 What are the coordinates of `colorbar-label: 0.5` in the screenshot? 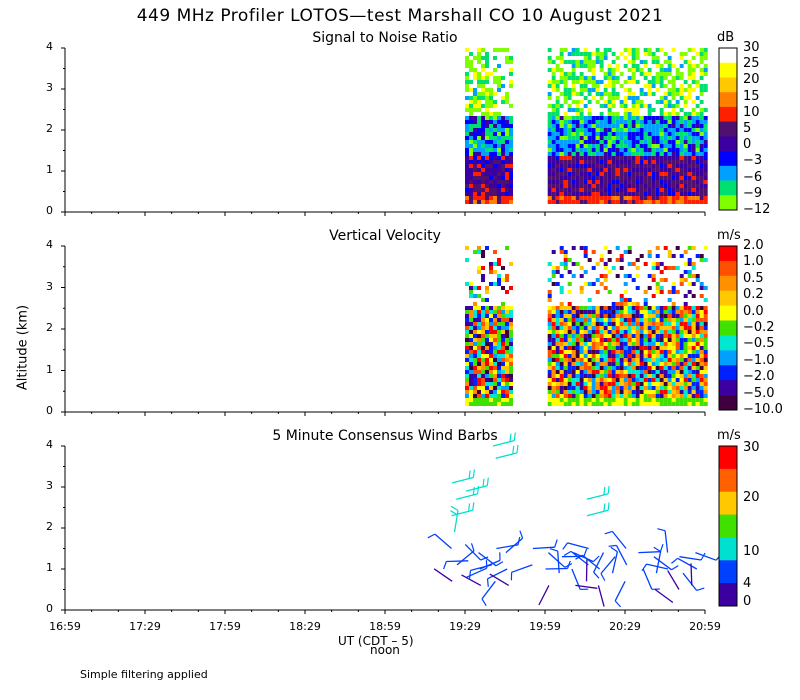 It's located at (753, 278).